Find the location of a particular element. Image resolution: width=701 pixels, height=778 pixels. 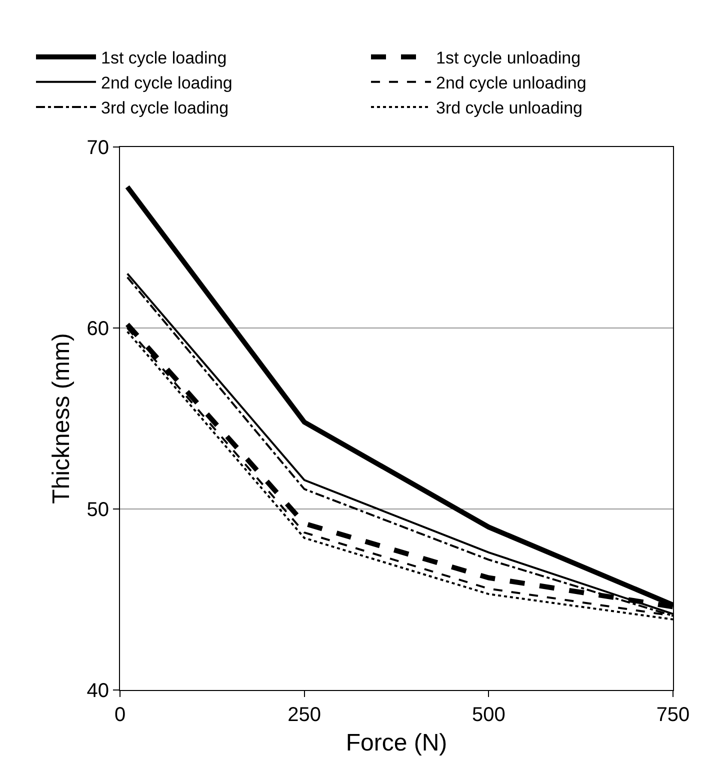

legend-label: 1st cycle loading is located at coordinates (164, 58).